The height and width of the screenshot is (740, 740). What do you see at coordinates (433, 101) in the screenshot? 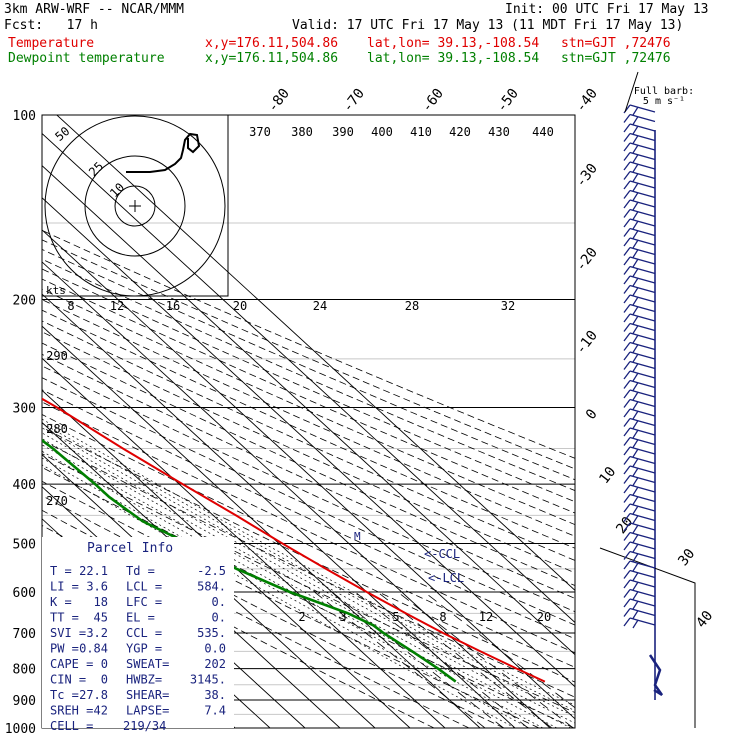
I see `isotherm-label: -60` at bounding box center [433, 101].